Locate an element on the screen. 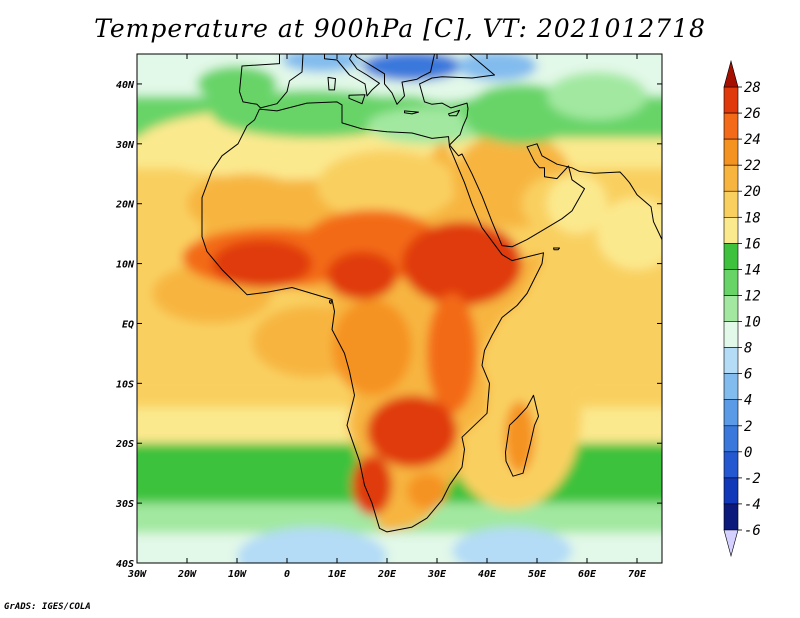  blob-north-egypt is located at coordinates (427, 125).